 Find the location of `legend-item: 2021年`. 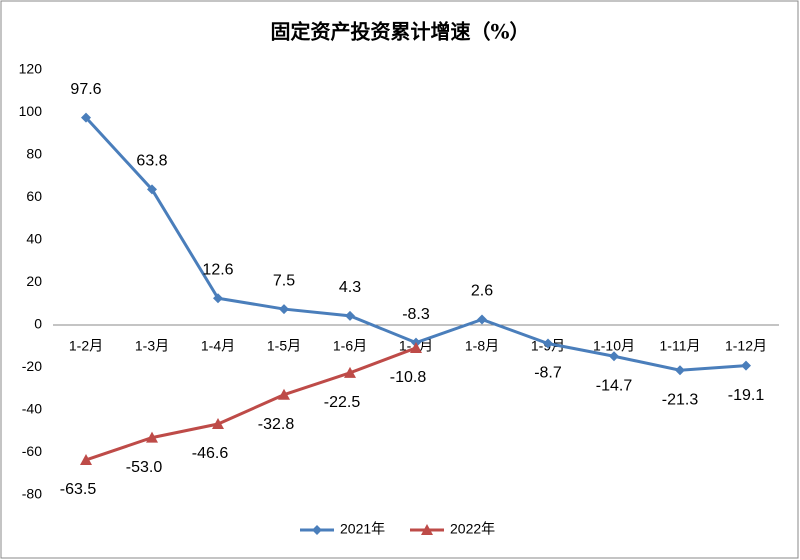

legend-item: 2021年 is located at coordinates (342, 529).